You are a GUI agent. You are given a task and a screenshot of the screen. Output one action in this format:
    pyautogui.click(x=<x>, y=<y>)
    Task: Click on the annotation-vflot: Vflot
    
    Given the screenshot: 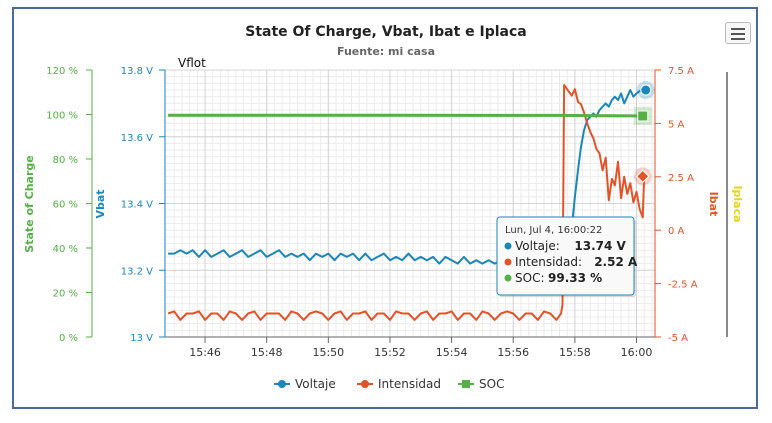 What is the action you would take?
    pyautogui.click(x=192, y=63)
    